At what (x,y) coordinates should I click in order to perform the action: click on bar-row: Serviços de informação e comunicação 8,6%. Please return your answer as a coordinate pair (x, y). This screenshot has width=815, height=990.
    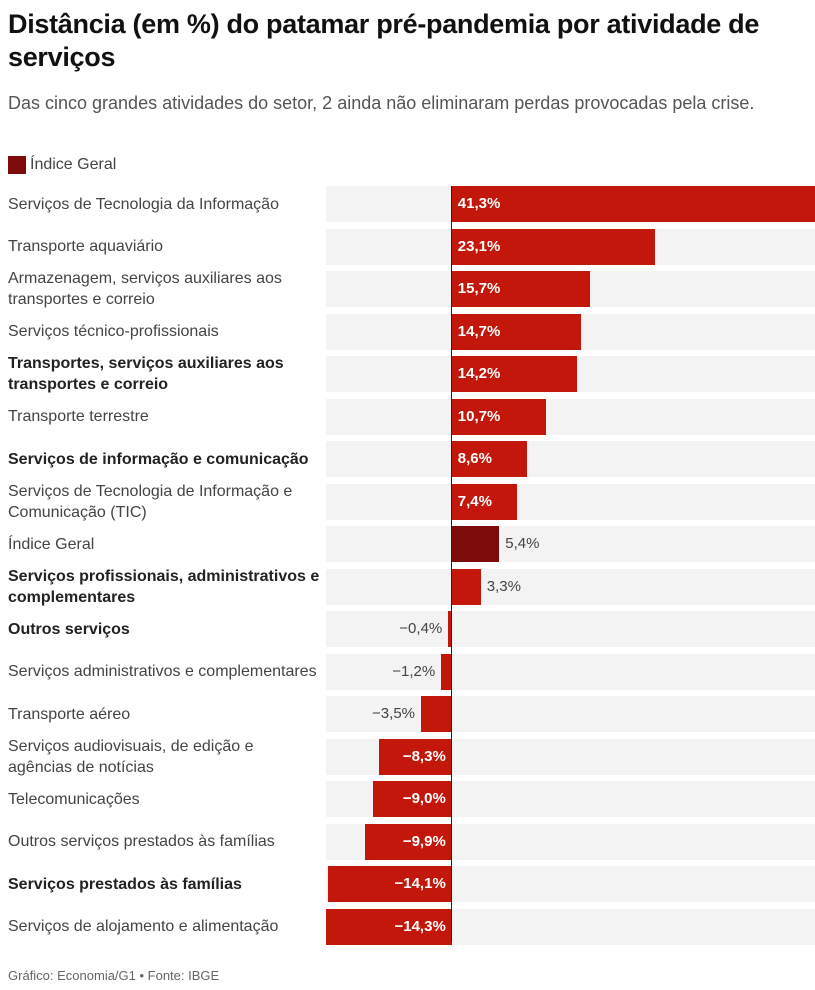
    Looking at the image, I should click on (407, 459).